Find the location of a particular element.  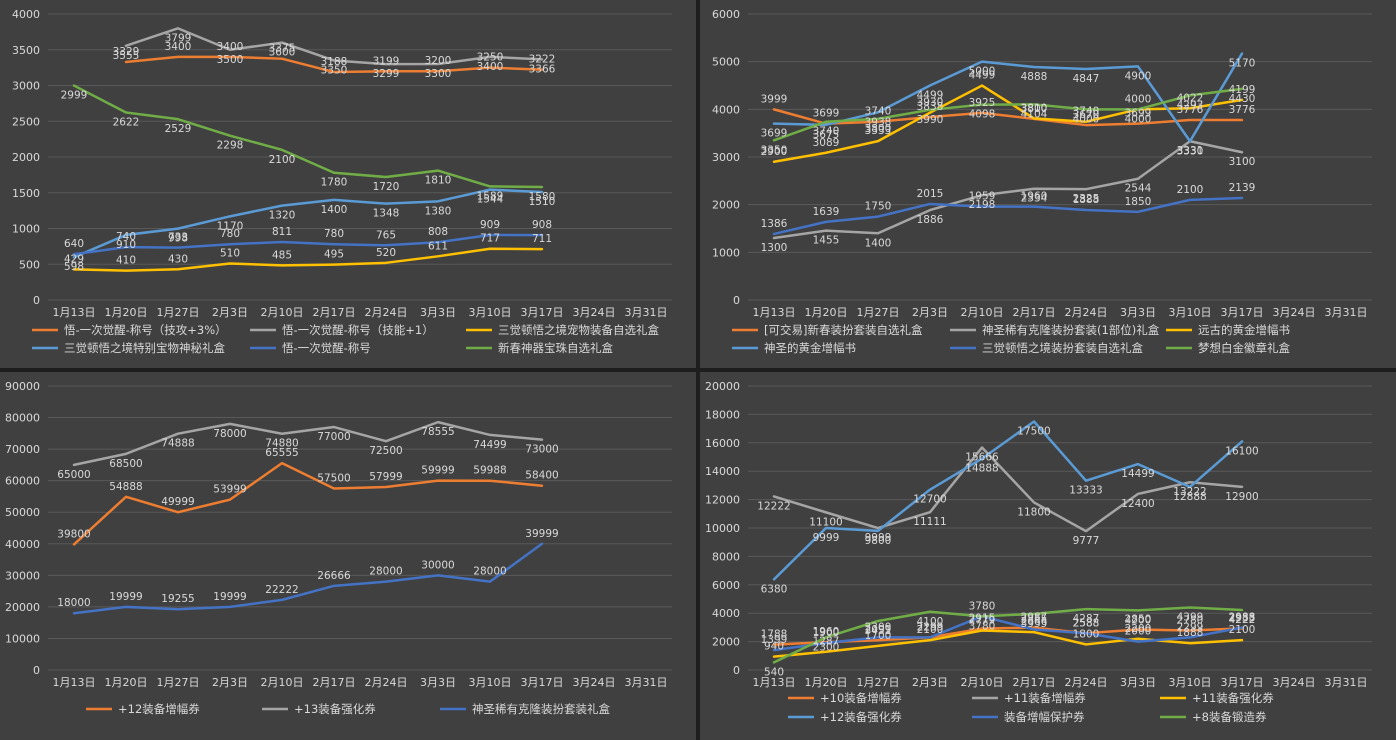

data-label: 13333 is located at coordinates (1085, 491).